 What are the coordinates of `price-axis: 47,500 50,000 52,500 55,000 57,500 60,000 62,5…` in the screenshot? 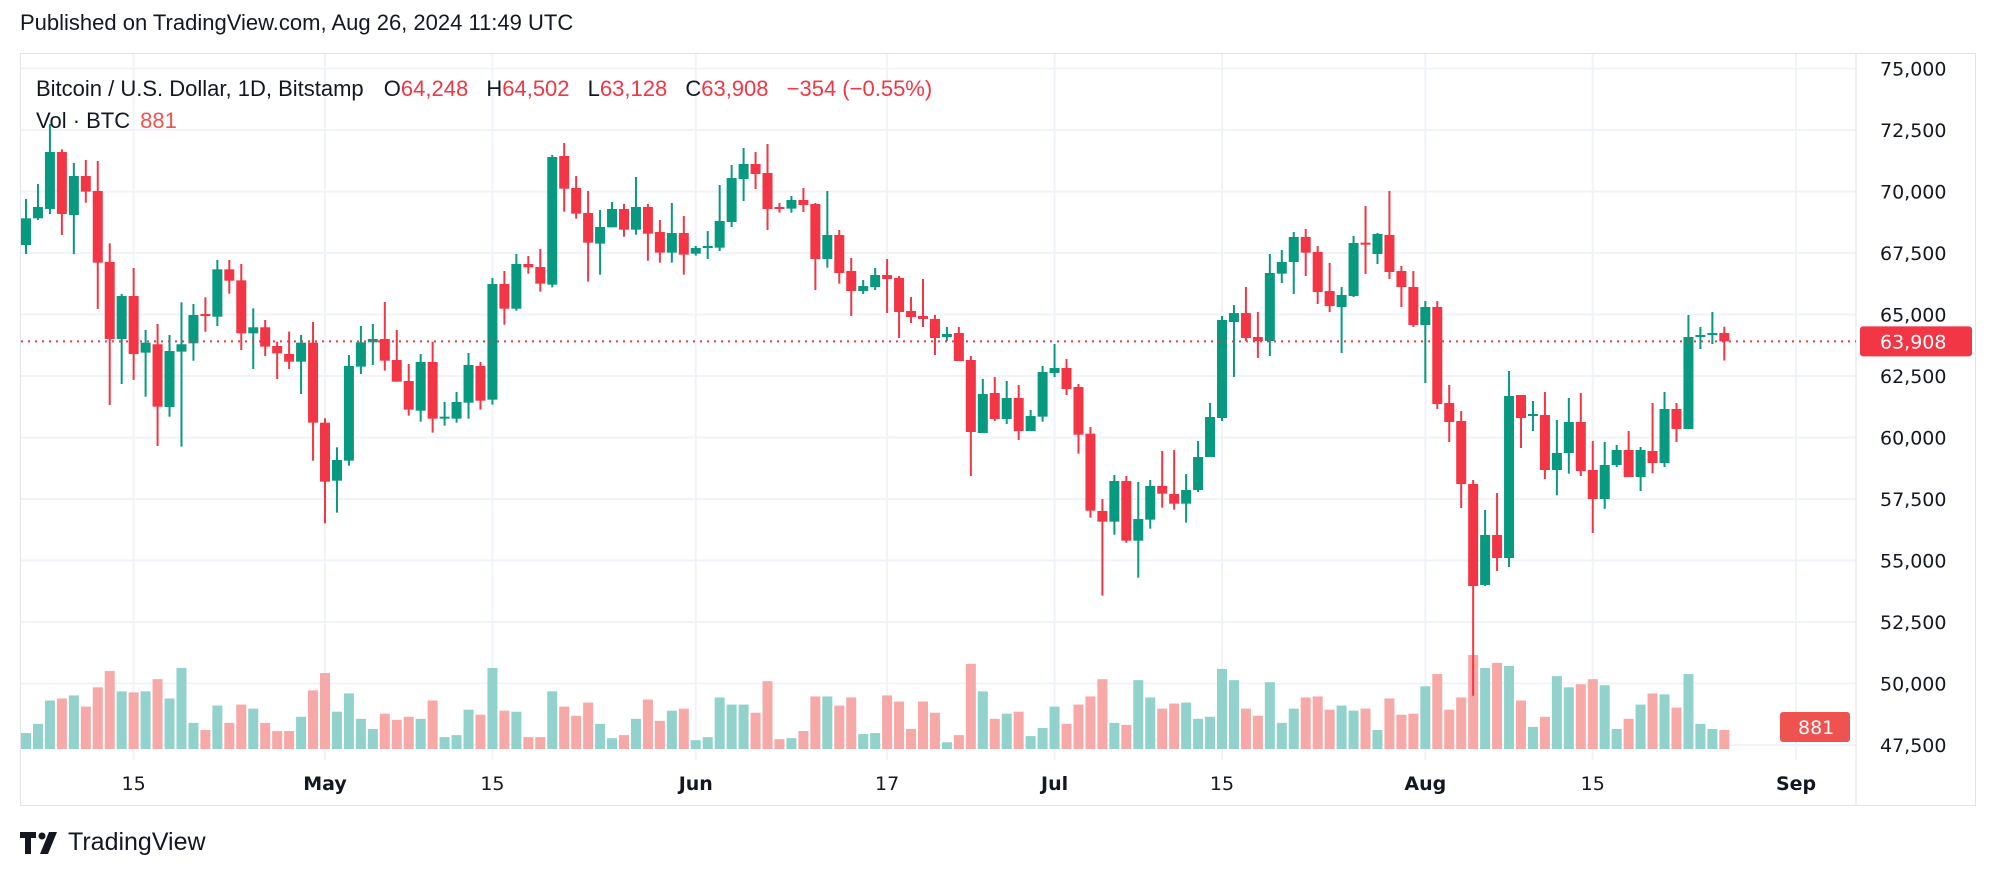 It's located at (1913, 408).